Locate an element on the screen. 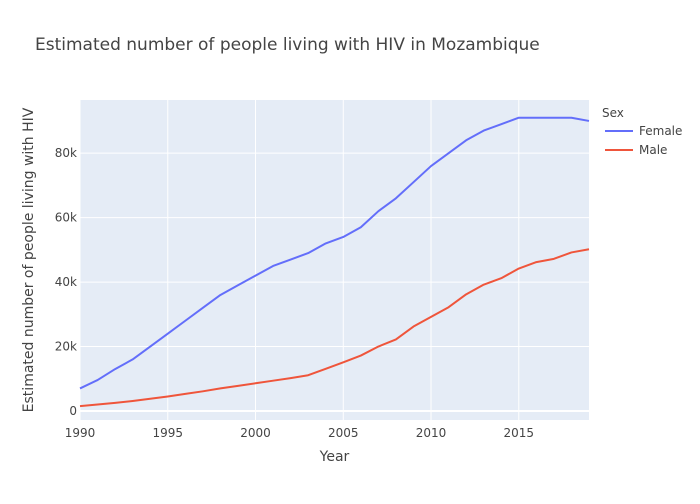  x-tick-label: 1995 is located at coordinates (167, 433).